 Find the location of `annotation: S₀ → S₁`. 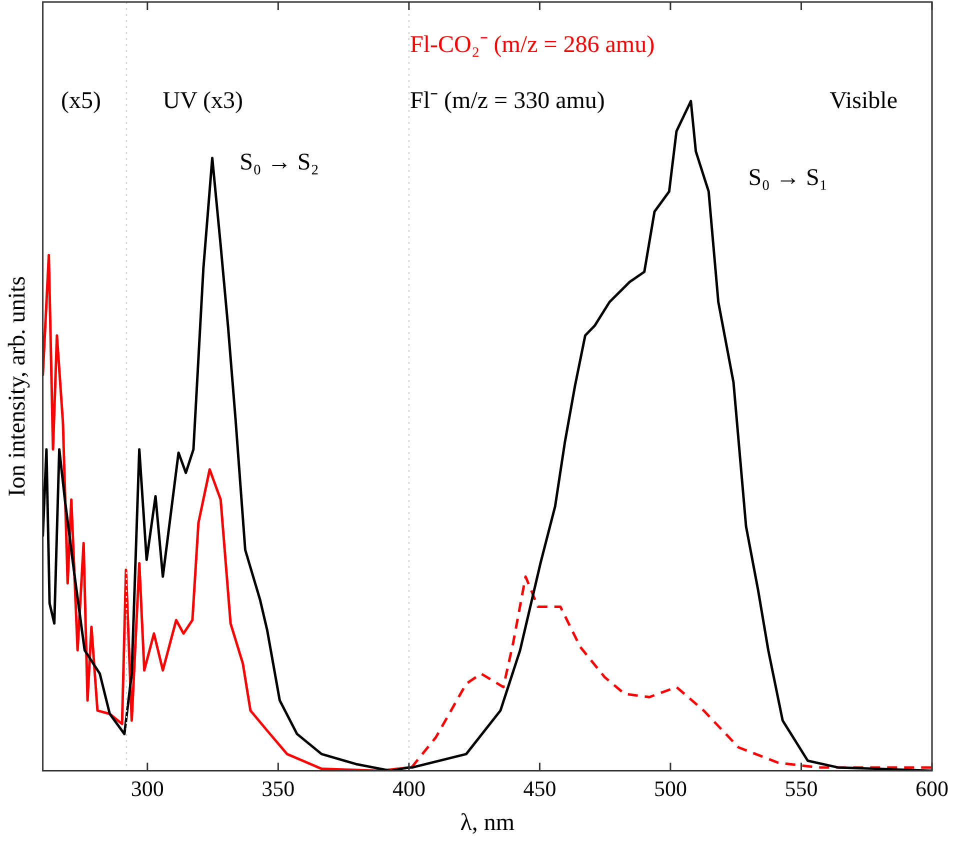

annotation: S₀ → S₁ is located at coordinates (788, 178).